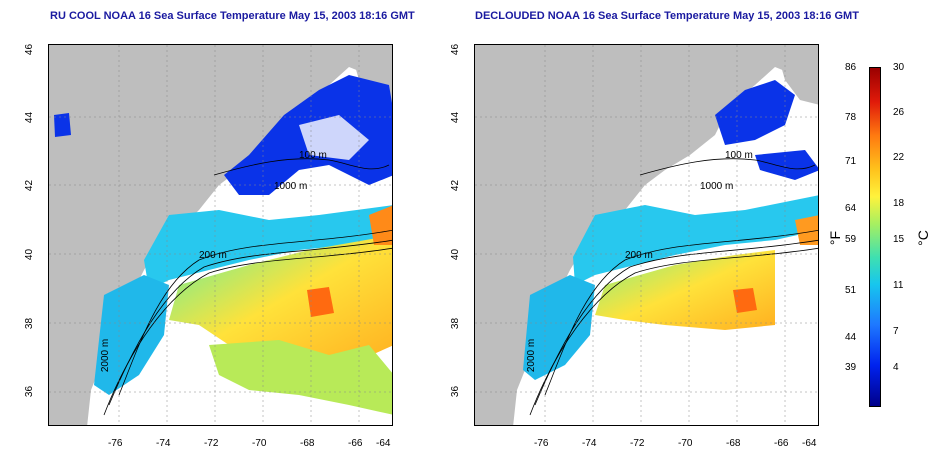 The height and width of the screenshot is (475, 950). What do you see at coordinates (835, 238) in the screenshot?
I see `fahrenheit-unit: °F` at bounding box center [835, 238].